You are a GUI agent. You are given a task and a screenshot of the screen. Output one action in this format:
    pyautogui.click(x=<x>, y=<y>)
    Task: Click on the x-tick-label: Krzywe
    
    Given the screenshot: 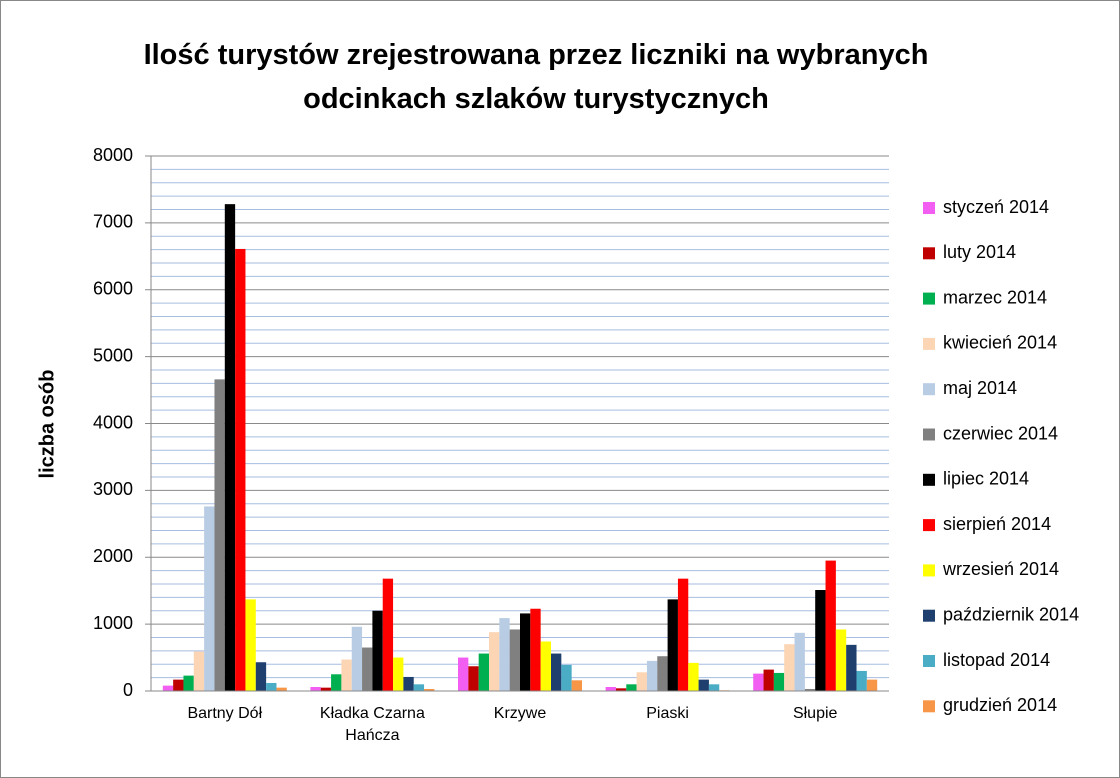 What is the action you would take?
    pyautogui.click(x=520, y=713)
    